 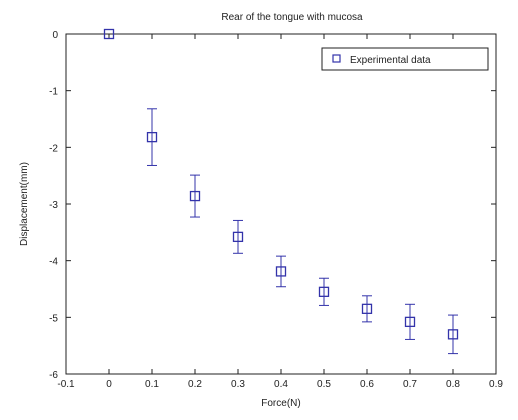 I want to click on x-tick-label: 0.9, so click(x=496, y=384).